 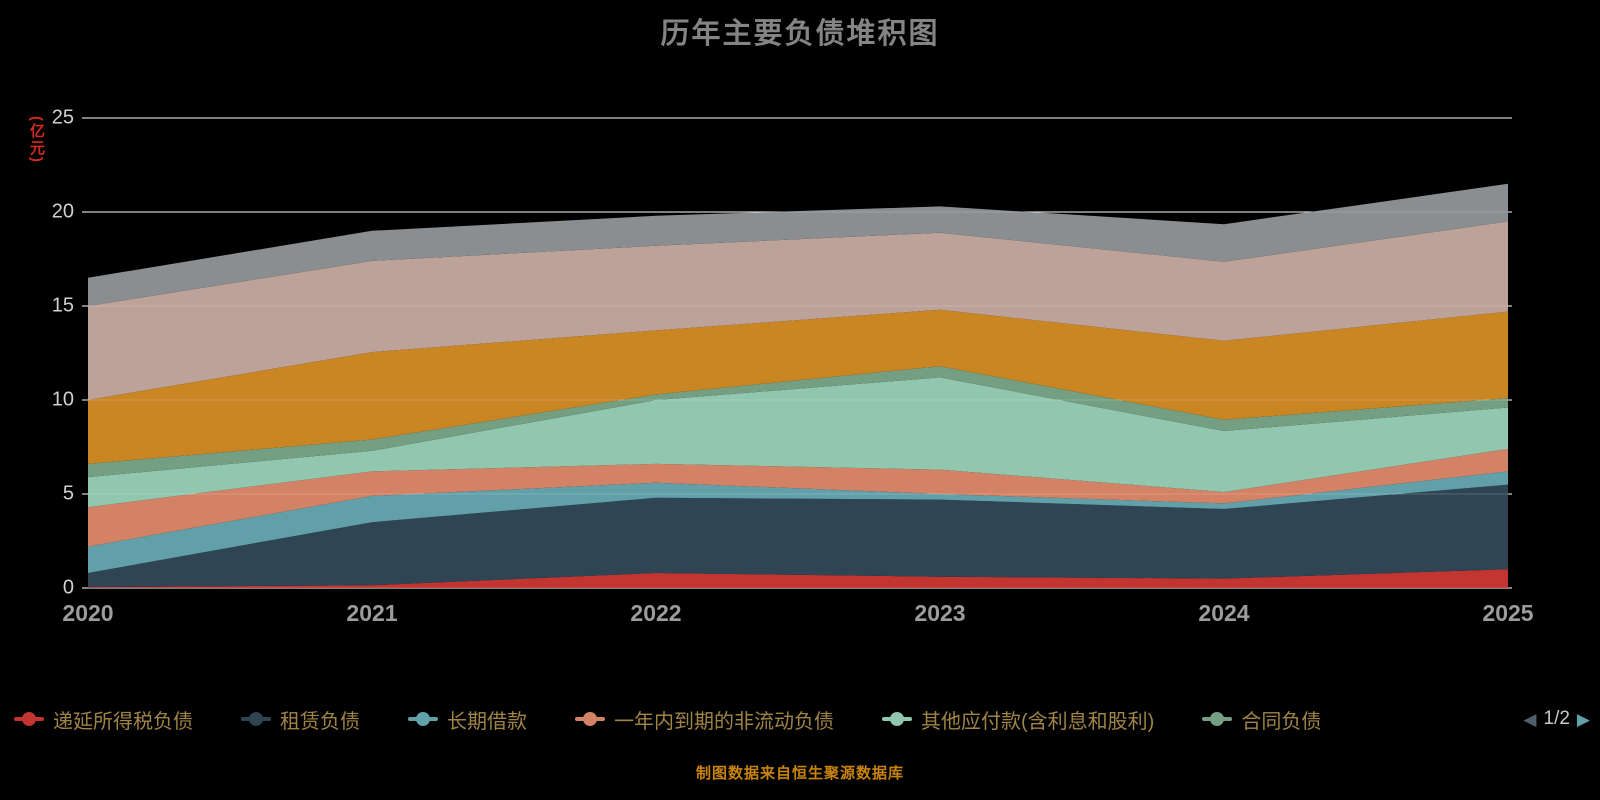 I want to click on area-other-payables, so click(x=798, y=442).